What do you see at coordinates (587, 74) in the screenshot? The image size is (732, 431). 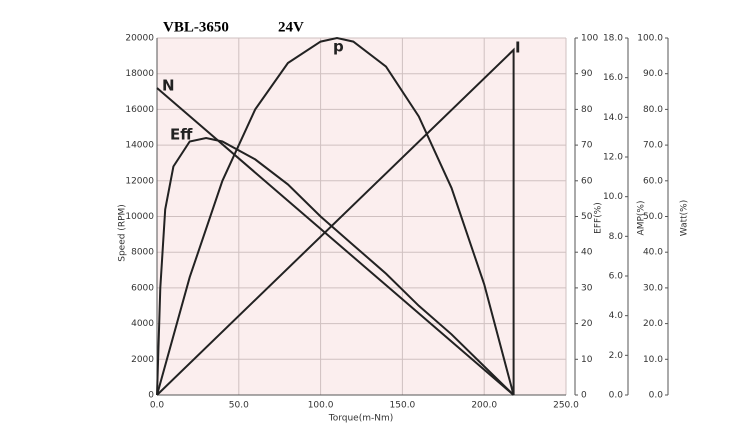 I see `y2-tick-label: 90` at bounding box center [587, 74].